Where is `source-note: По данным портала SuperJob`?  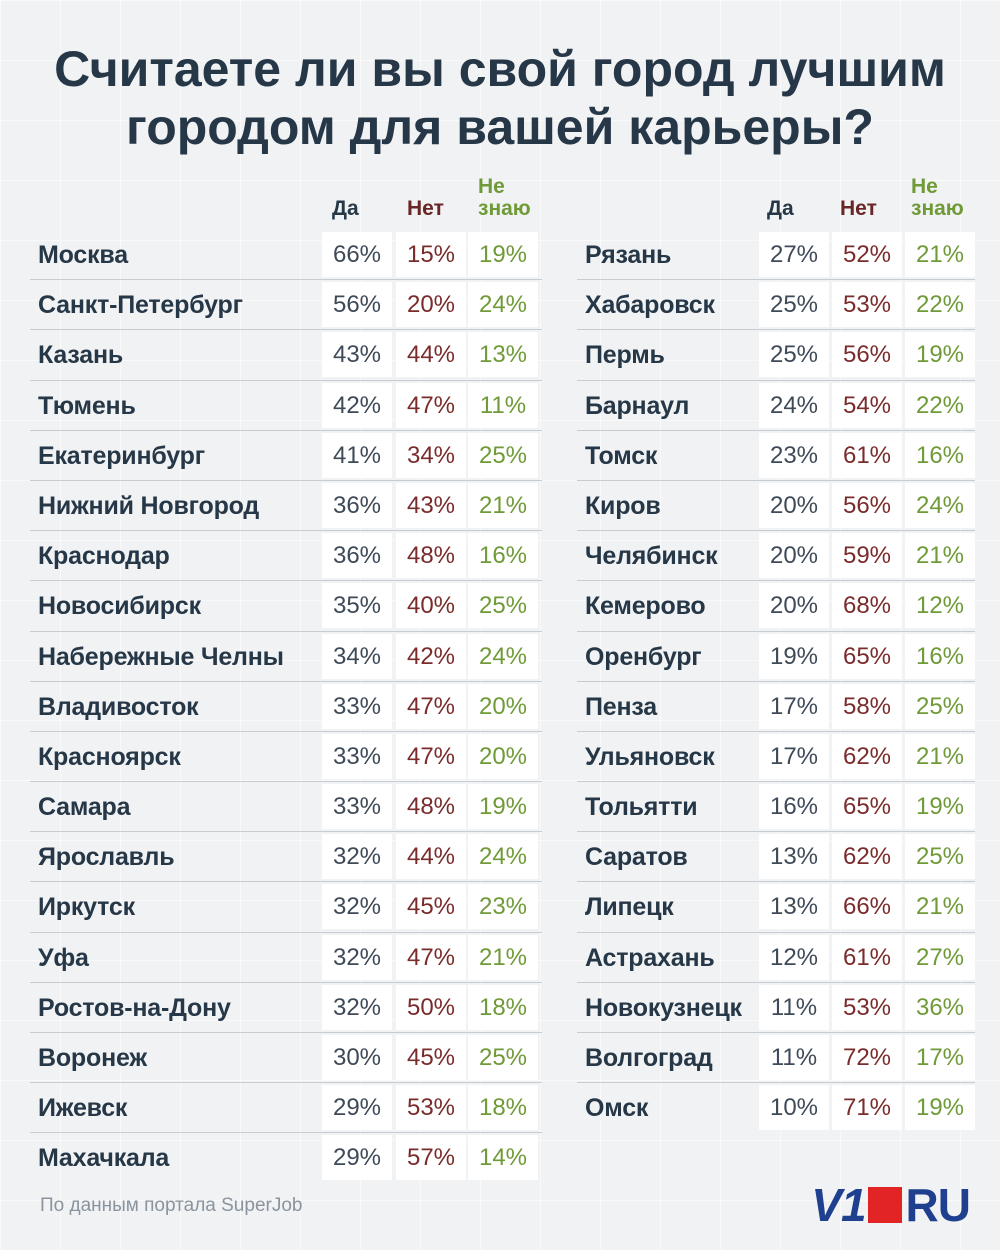 source-note: По данным портала SuperJob is located at coordinates (171, 1205).